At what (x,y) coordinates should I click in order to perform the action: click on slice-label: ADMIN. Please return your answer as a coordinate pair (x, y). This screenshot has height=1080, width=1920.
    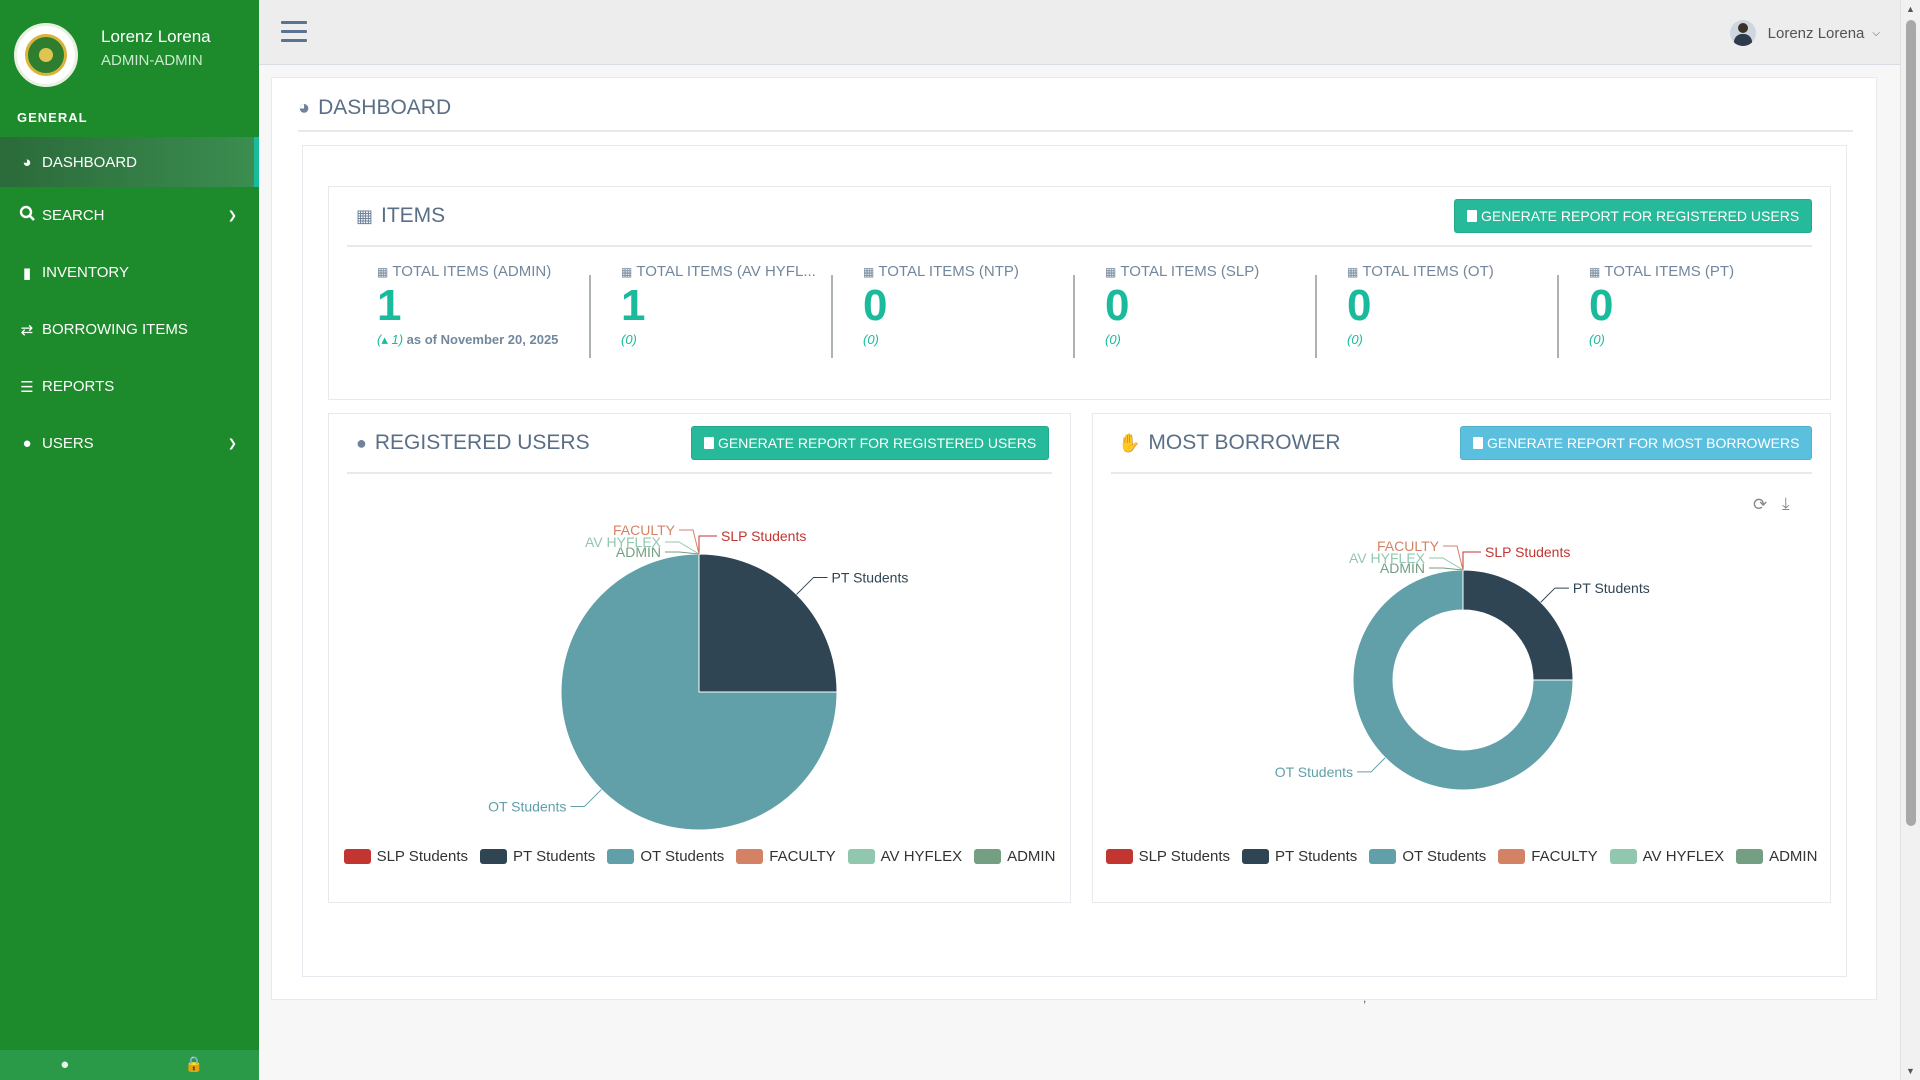
    Looking at the image, I should click on (638, 552).